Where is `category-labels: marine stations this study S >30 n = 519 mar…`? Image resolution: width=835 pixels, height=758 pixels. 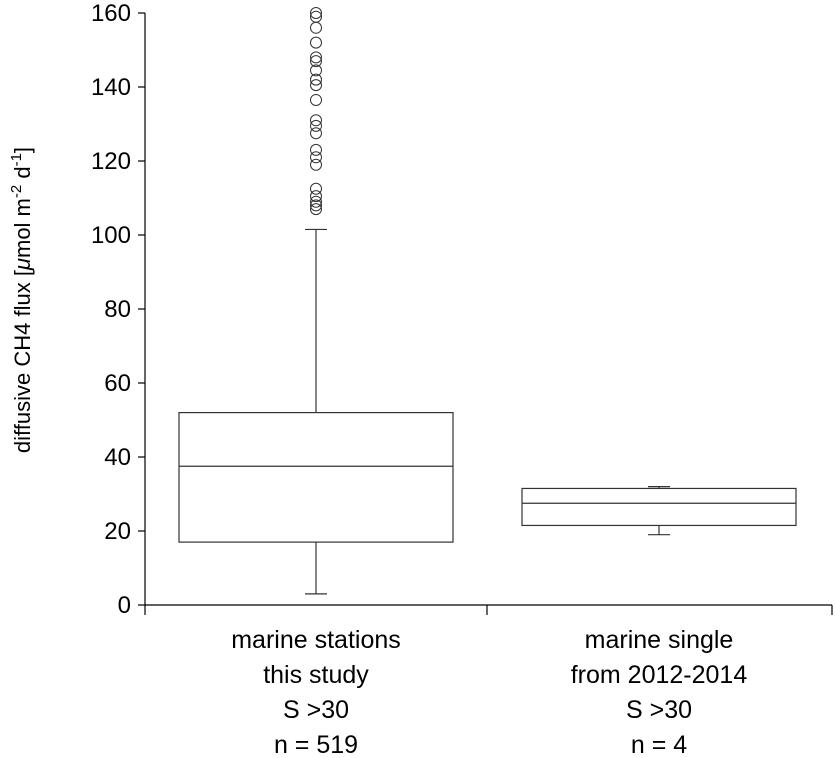 category-labels: marine stations this study S >30 n = 519 mar… is located at coordinates (489, 692).